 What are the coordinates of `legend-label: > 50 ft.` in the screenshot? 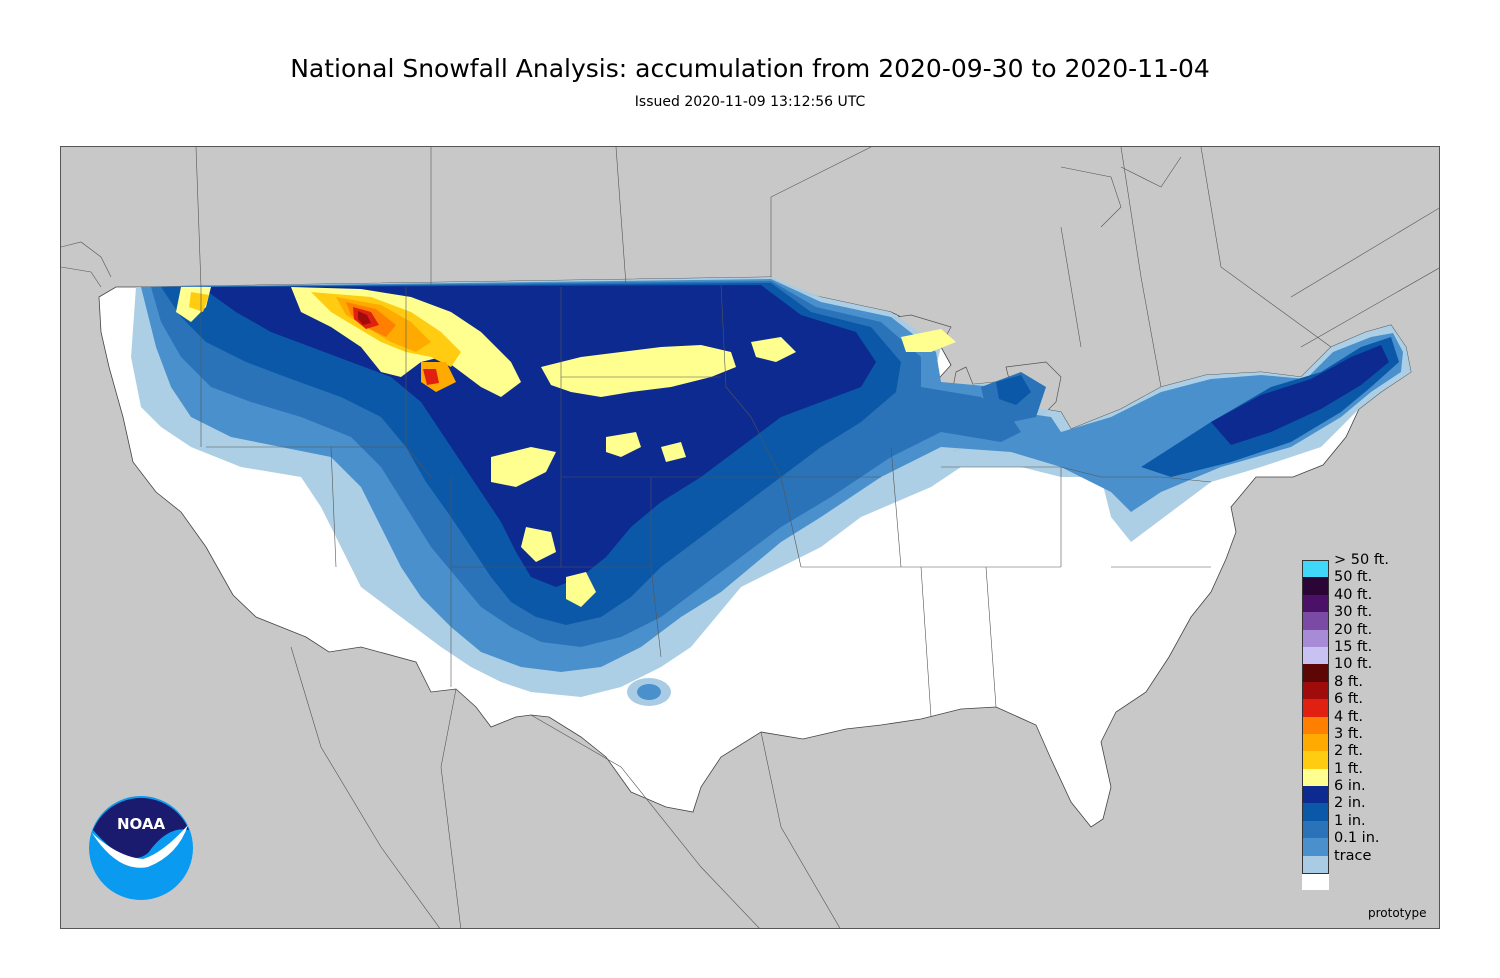 It's located at (1361, 560).